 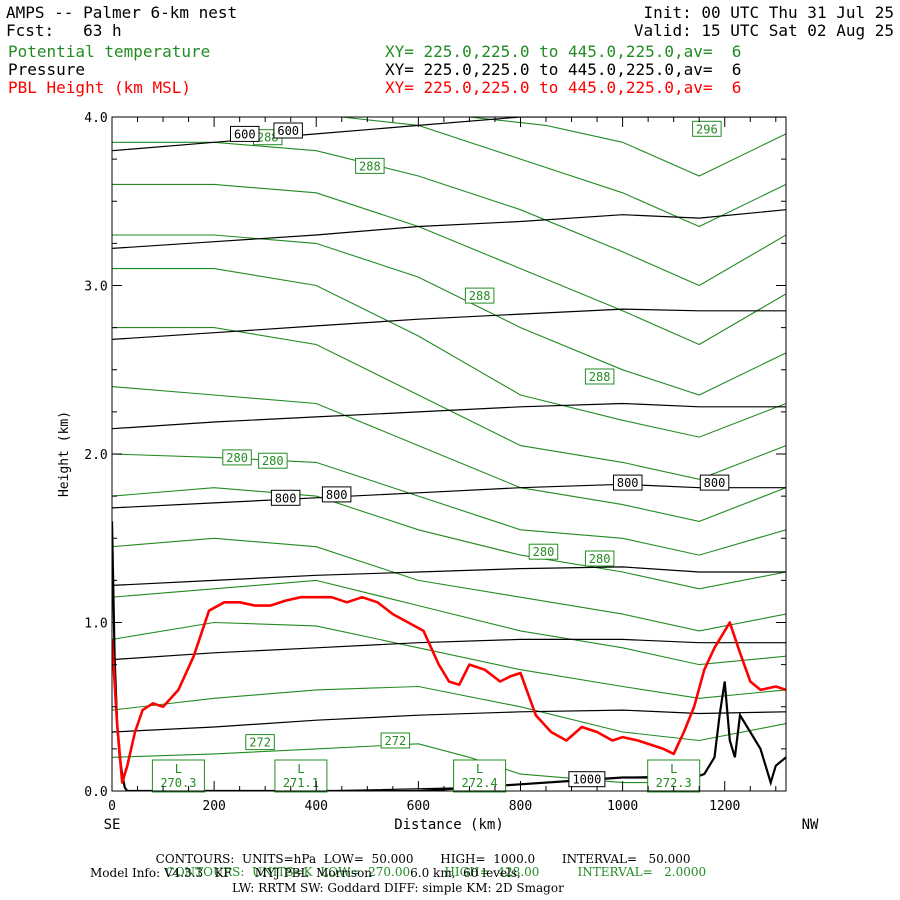 What do you see at coordinates (100, 87) in the screenshot?
I see `field-name-pbl: PBL Height (km MSL)` at bounding box center [100, 87].